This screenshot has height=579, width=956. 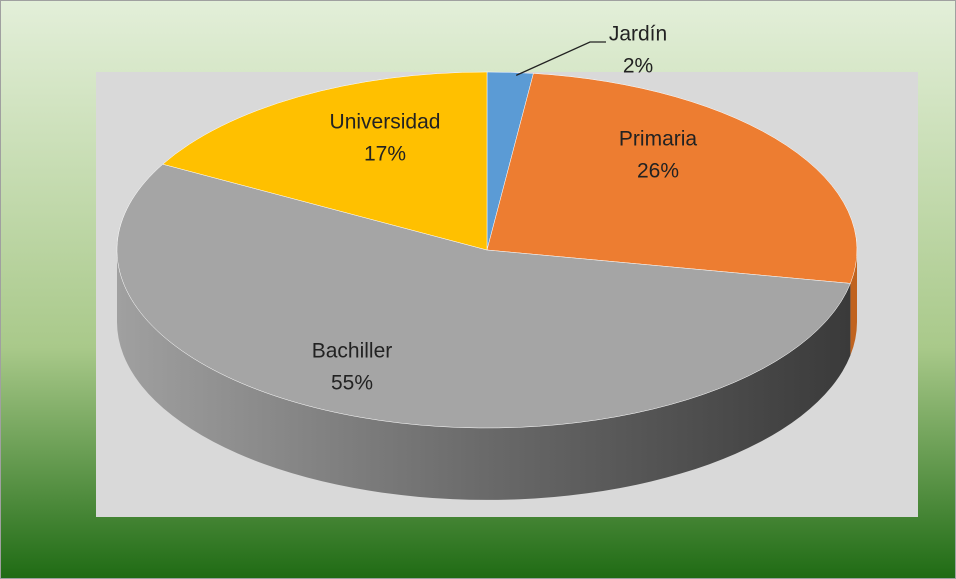 I want to click on slice-label: Jardín, so click(x=638, y=34).